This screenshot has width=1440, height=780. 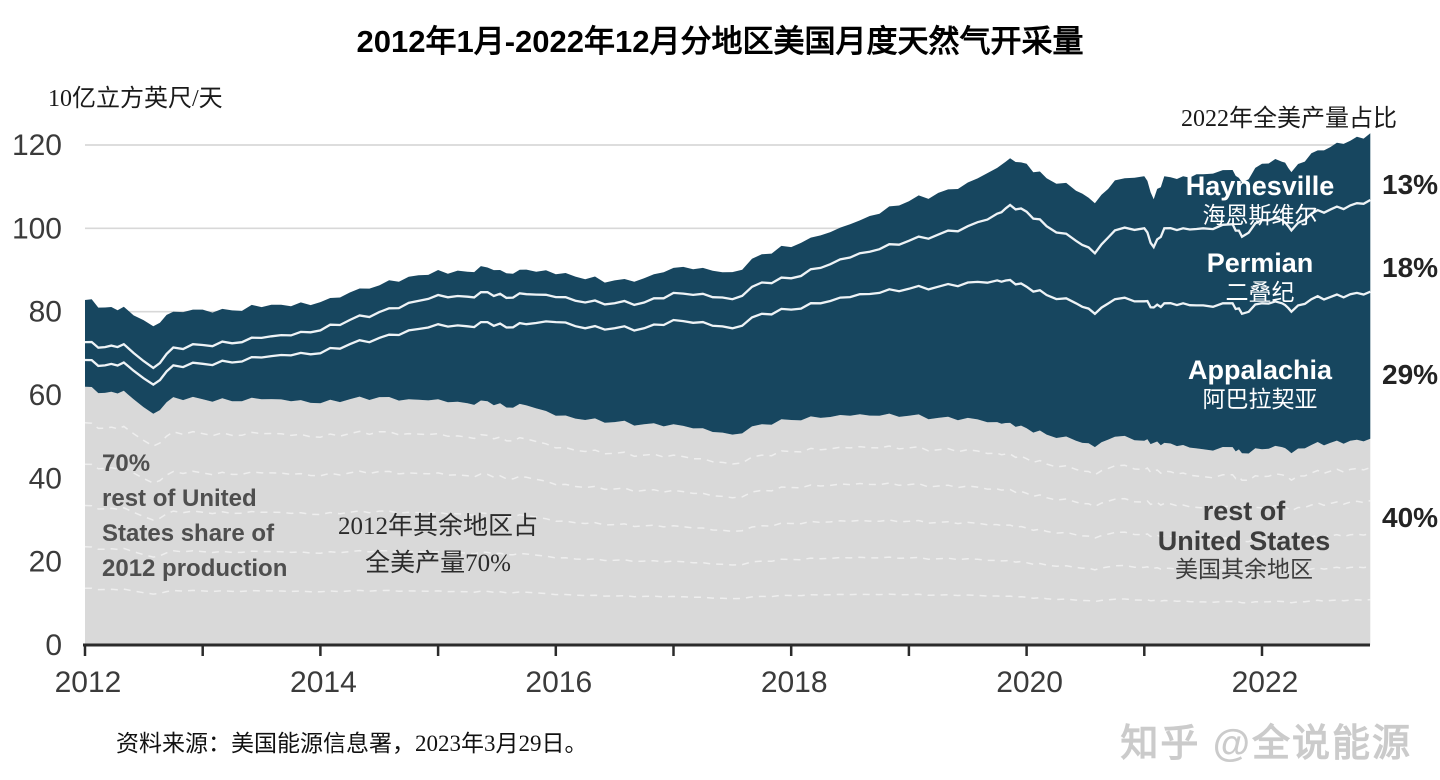 I want to click on region-label-haynesville: Haynesville 海恩斯维尔, so click(x=1260, y=200).